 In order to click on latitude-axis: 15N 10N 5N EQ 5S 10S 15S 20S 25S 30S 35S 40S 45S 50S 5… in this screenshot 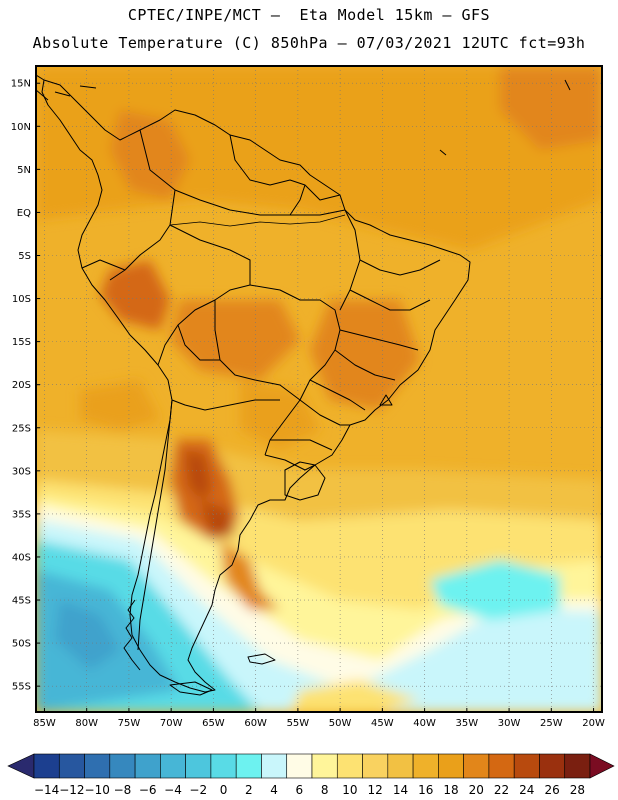, I will do `click(25, 386)`.